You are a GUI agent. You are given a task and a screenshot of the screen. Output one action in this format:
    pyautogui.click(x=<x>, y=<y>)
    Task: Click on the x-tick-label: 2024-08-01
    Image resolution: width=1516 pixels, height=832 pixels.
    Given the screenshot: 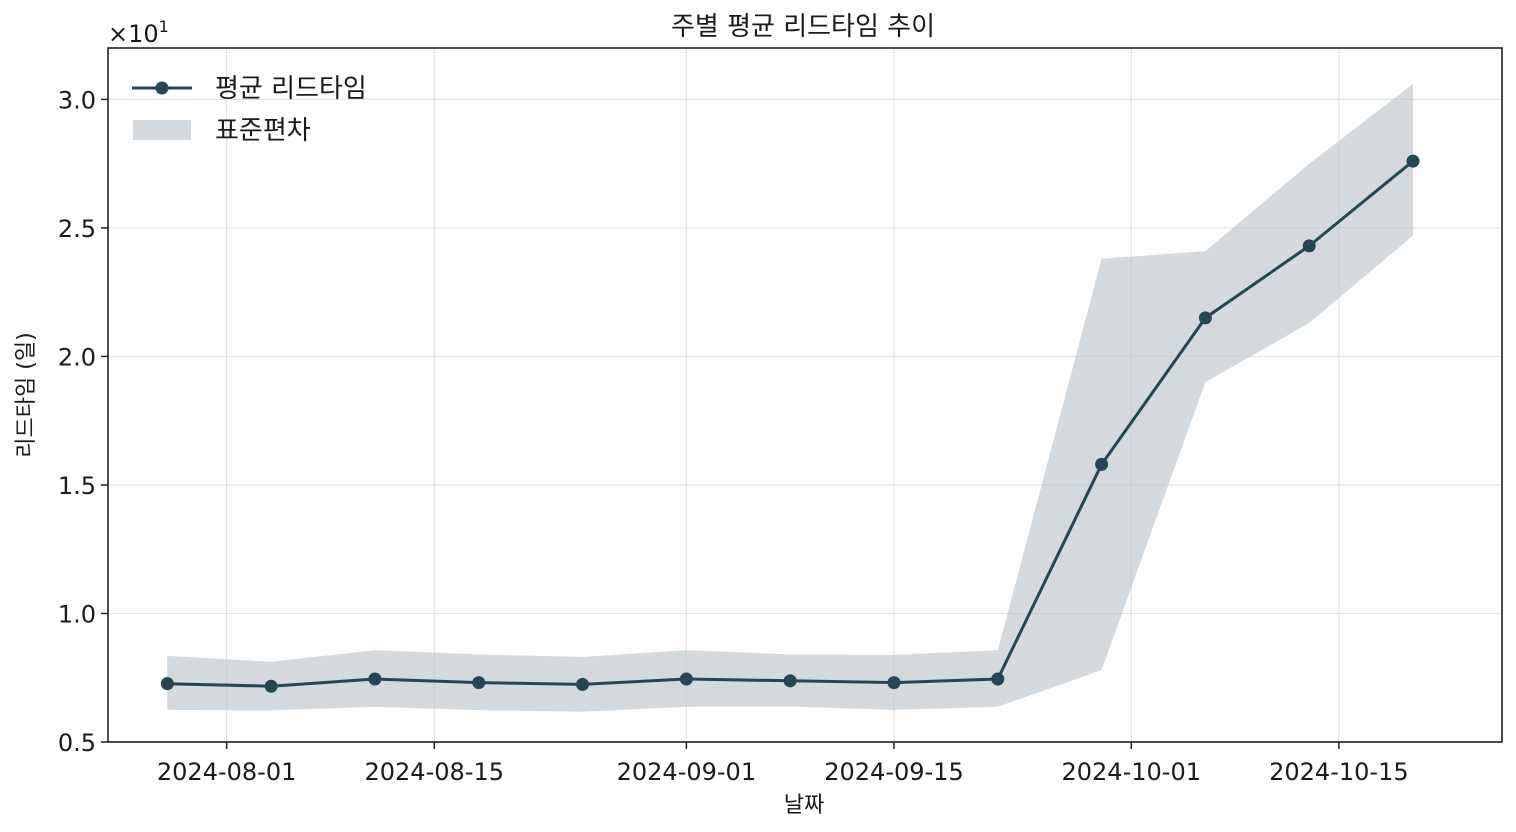 What is the action you would take?
    pyautogui.click(x=226, y=772)
    